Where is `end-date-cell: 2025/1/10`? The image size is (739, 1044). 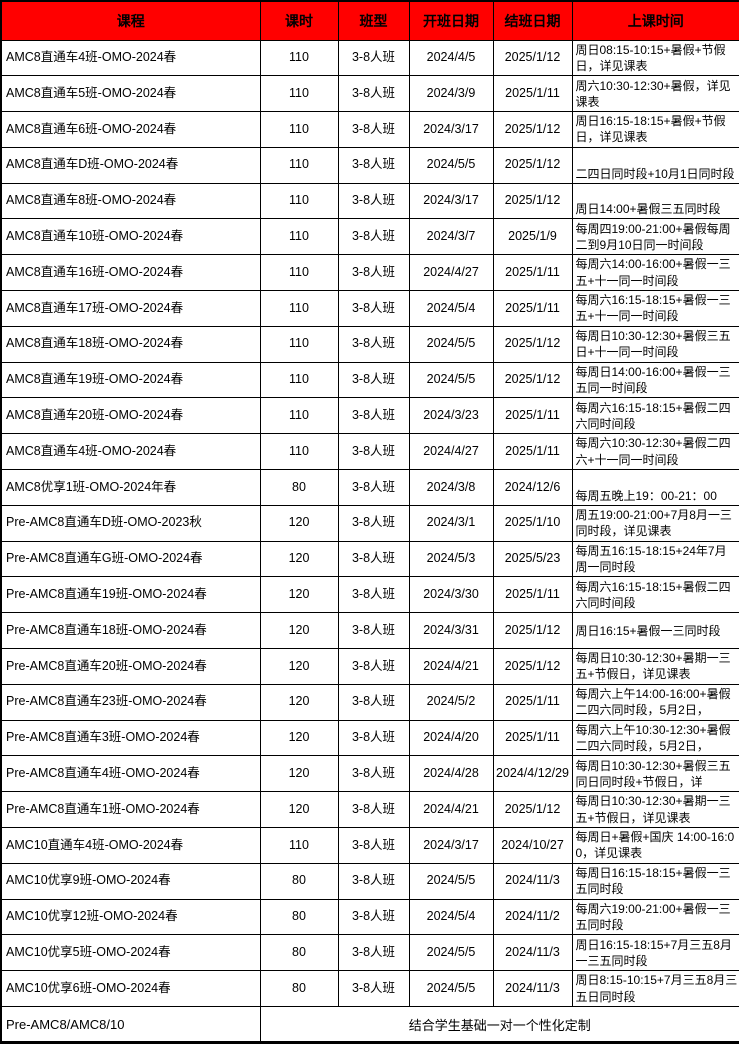
end-date-cell: 2025/1/10 is located at coordinates (532, 523).